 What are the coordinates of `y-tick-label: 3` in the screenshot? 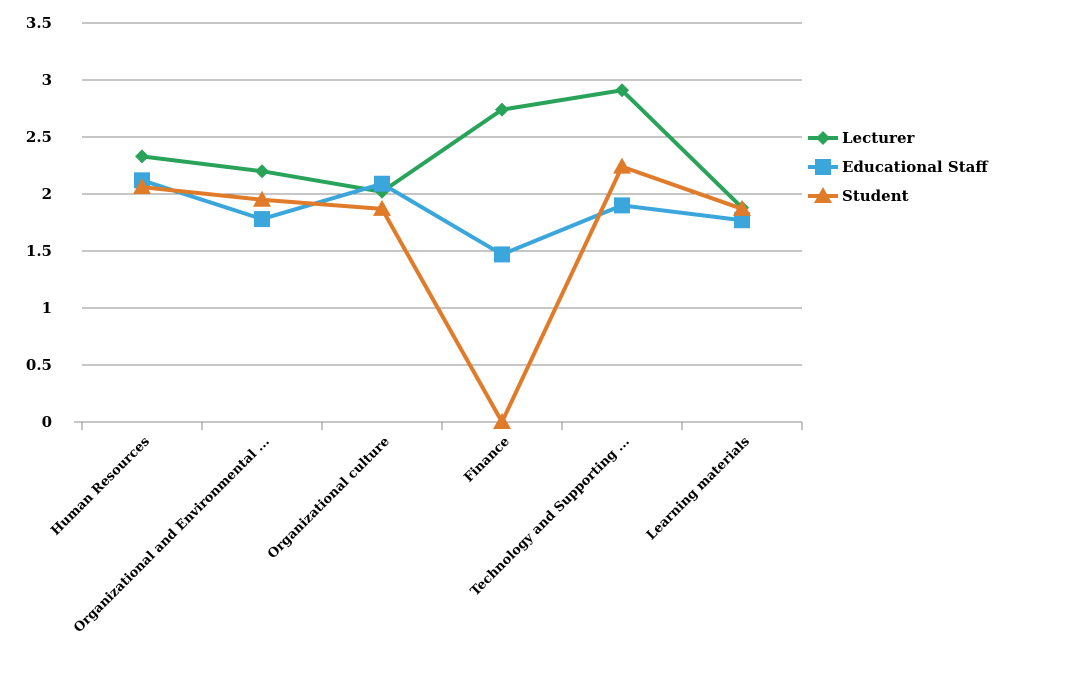 It's located at (47, 80).